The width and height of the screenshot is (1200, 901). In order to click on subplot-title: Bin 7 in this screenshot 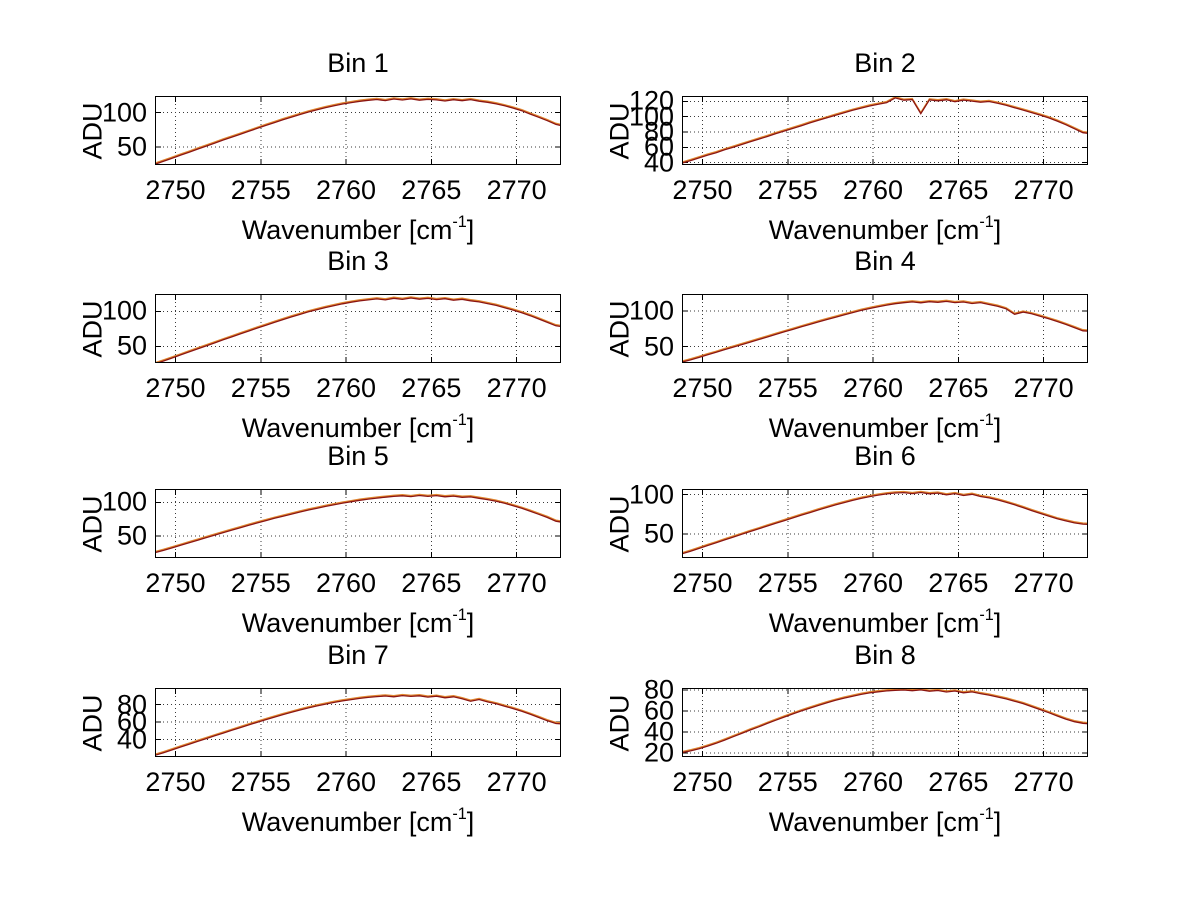, I will do `click(358, 655)`.